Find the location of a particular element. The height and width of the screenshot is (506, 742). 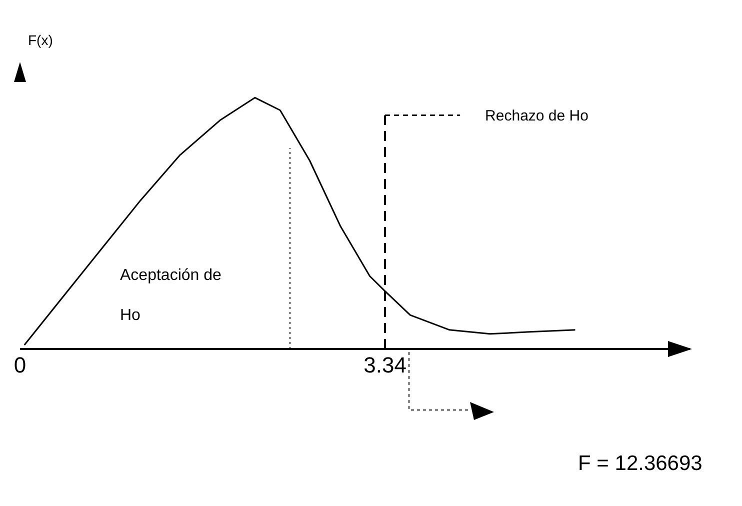

x-tick-label: 3.34 is located at coordinates (385, 365).